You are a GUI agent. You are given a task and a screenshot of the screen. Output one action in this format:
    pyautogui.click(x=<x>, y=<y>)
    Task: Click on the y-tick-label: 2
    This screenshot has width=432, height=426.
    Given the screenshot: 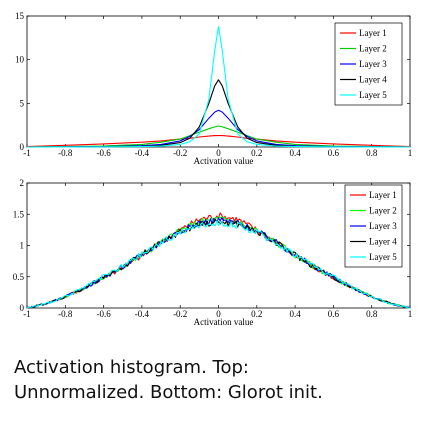 What is the action you would take?
    pyautogui.click(x=22, y=183)
    